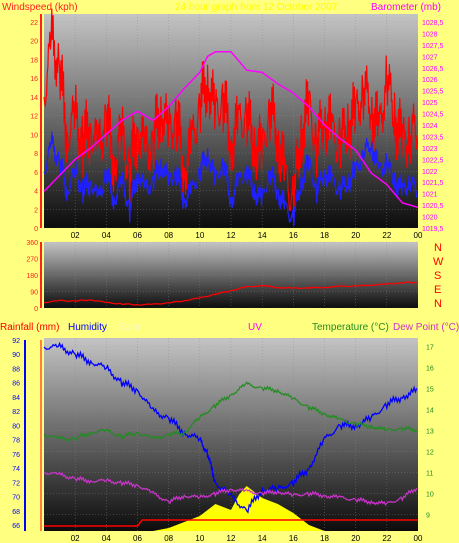 The width and height of the screenshot is (459, 543). What do you see at coordinates (231, 235) in the screenshot?
I see `wind-x-tick: 12` at bounding box center [231, 235].